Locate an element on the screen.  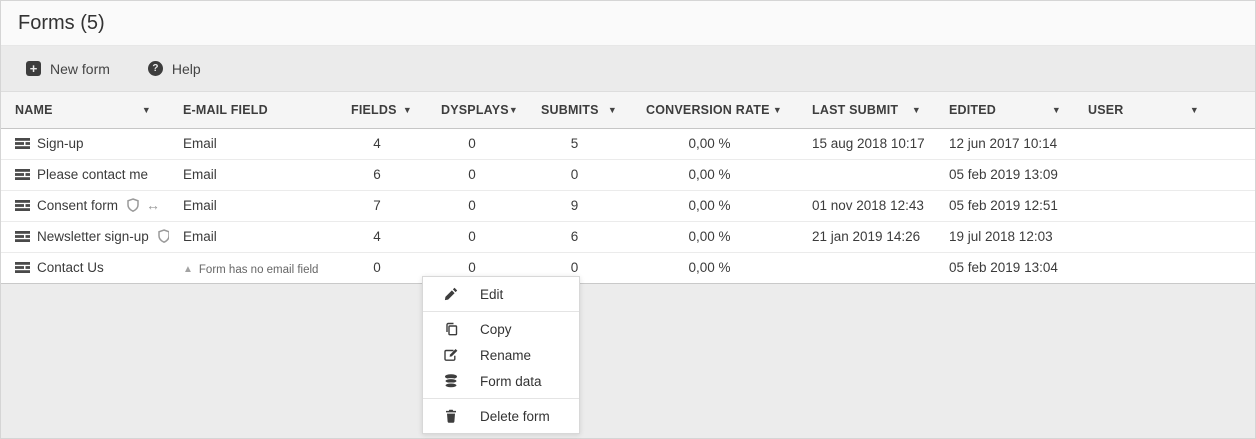
menu-item-delete-form: Delete form is located at coordinates (501, 416).